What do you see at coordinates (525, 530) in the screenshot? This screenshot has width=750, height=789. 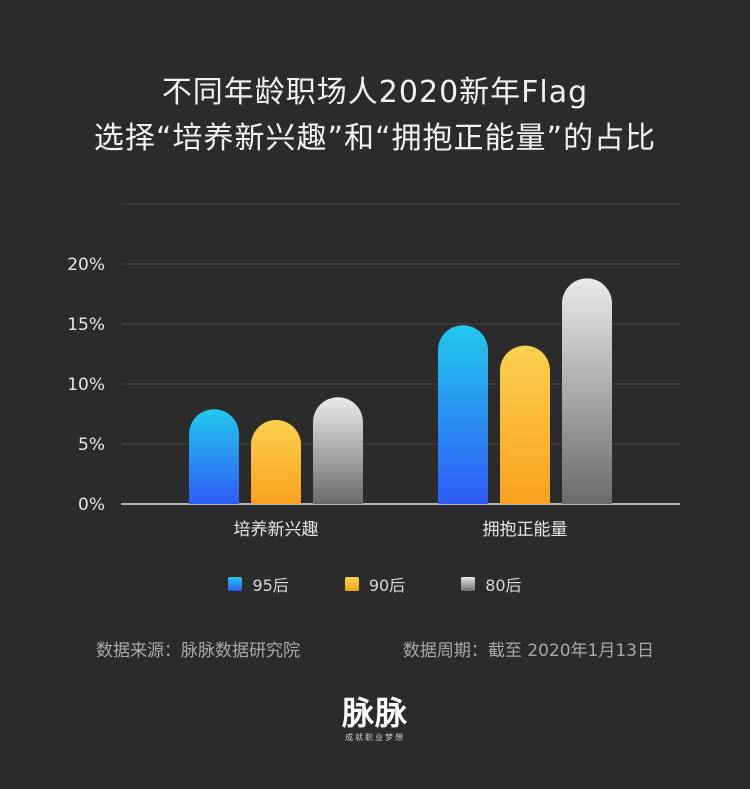 I see `x-category-label: 拥抱正能量` at bounding box center [525, 530].